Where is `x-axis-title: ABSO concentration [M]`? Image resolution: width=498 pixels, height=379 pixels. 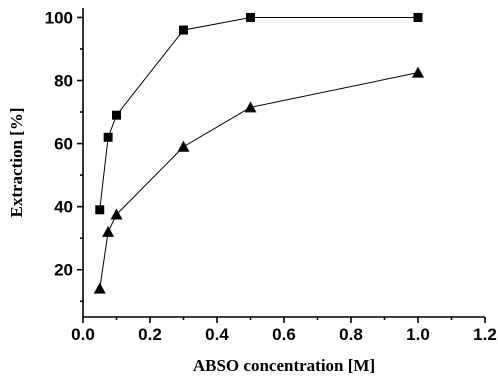
x-axis-title: ABSO concentration [M] is located at coordinates (284, 365).